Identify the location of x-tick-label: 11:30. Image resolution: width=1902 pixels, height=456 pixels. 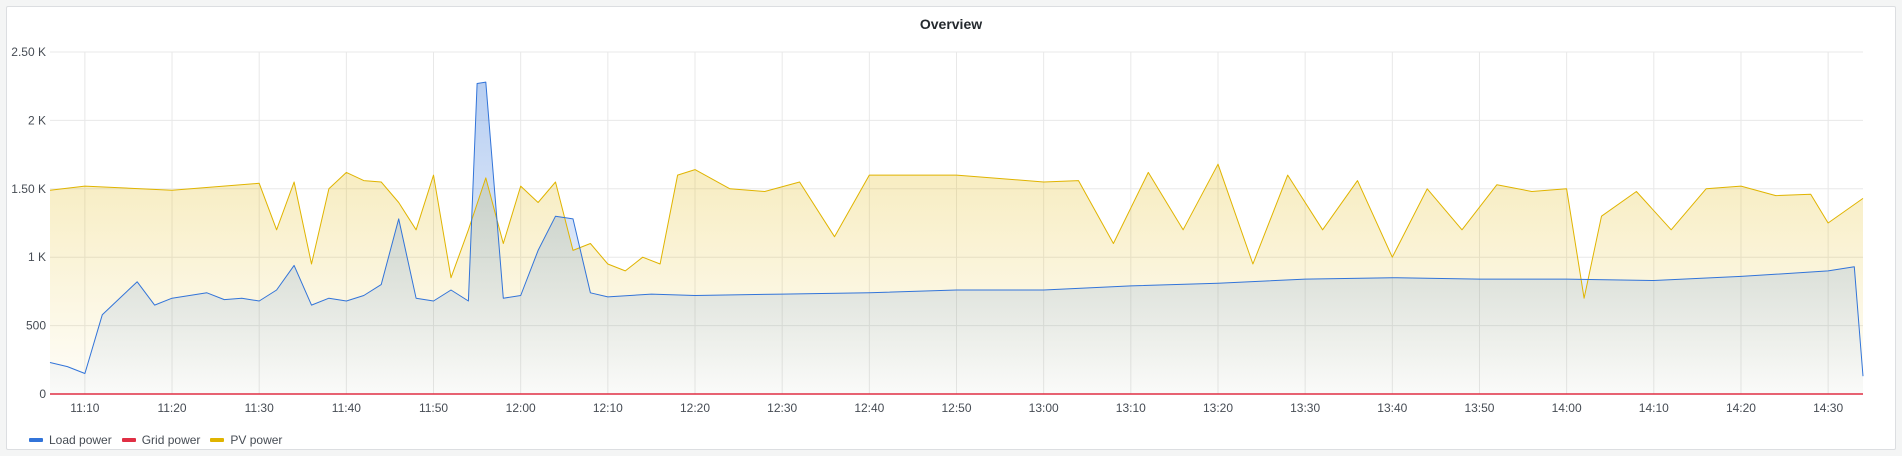
(259, 408).